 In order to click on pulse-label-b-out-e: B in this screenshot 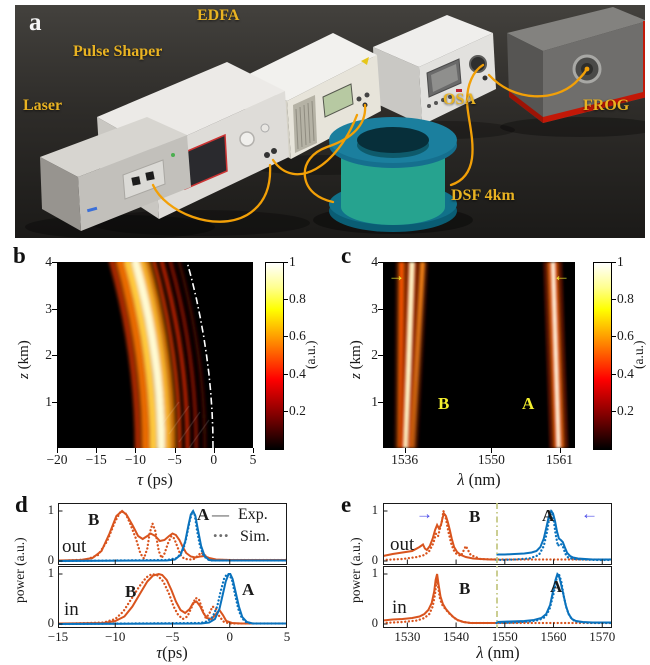, I will do `click(475, 516)`.